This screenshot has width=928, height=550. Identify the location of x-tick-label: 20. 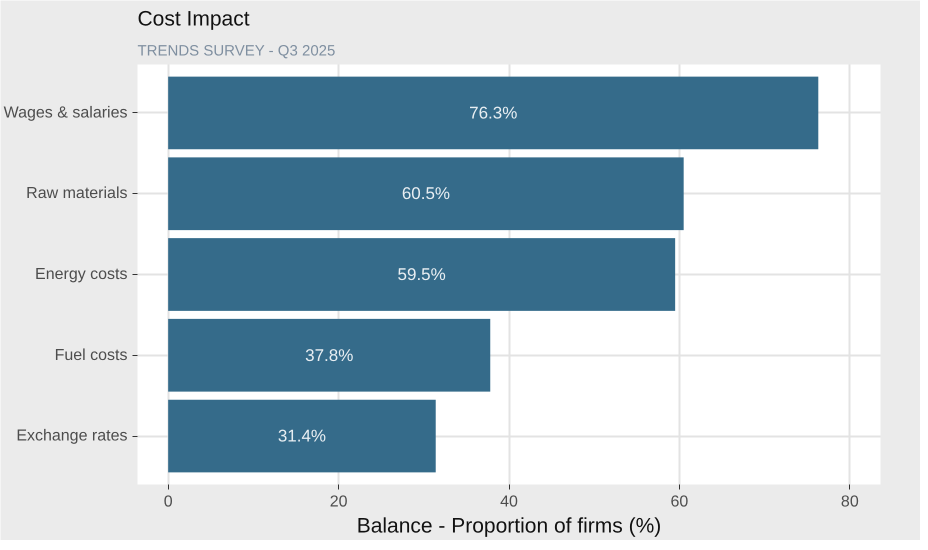
(339, 502).